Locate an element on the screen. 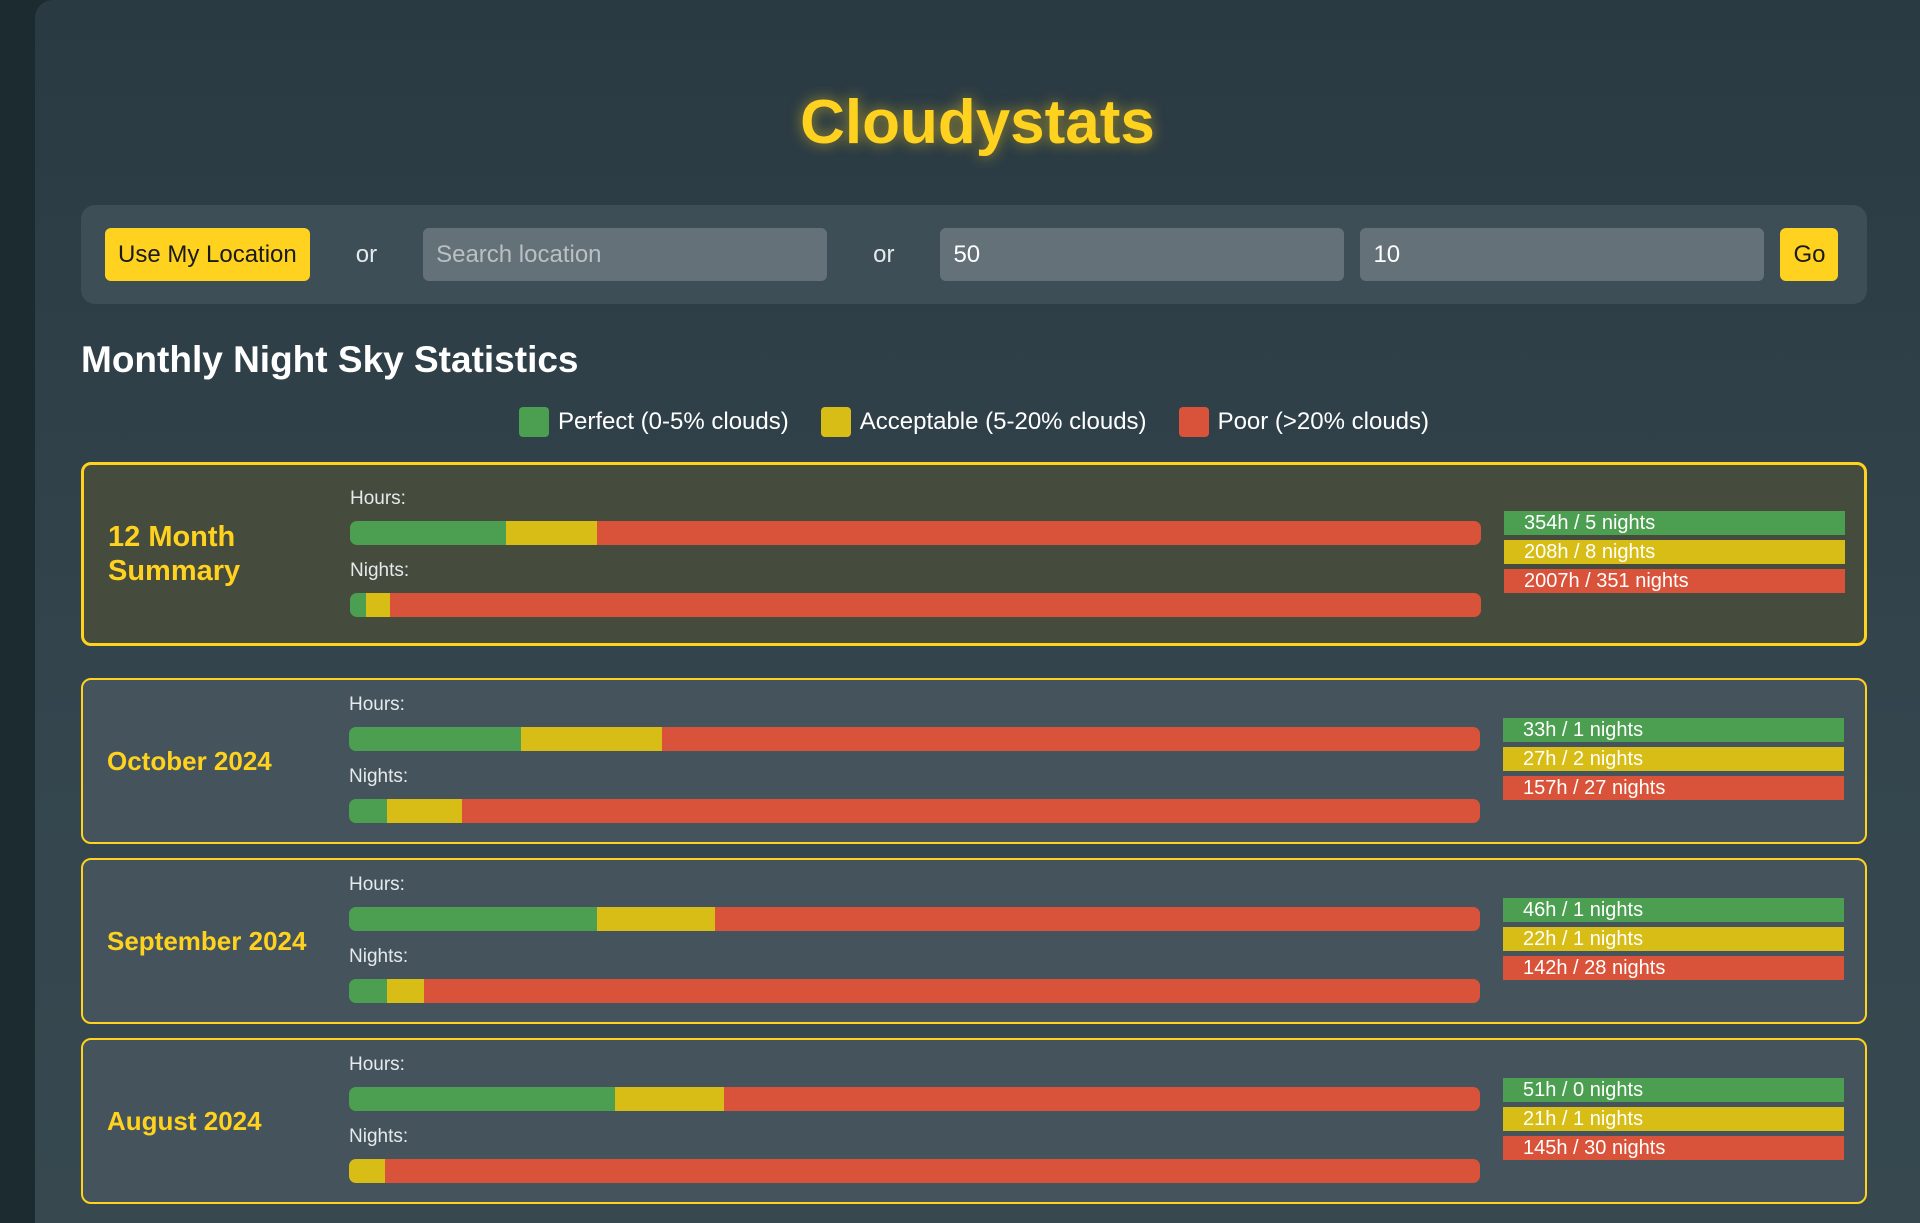 The image size is (1920, 1223). stat-poor: 2007h / 351 nights is located at coordinates (1674, 581).